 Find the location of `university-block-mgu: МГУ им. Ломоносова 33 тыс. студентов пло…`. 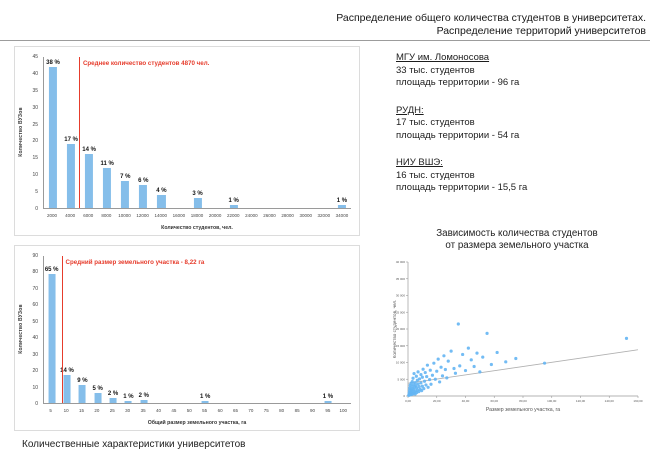

university-block-mgu: МГУ им. Ломоносова 33 тыс. студентов пло… is located at coordinates (522, 71).